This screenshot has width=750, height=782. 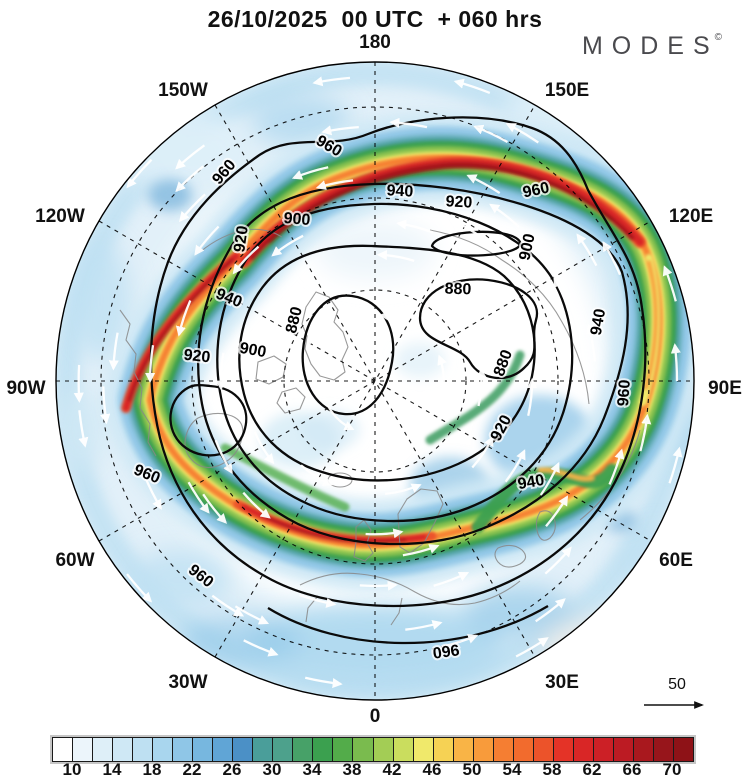 What do you see at coordinates (375, 716) in the screenshot?
I see `longitude-label: 0` at bounding box center [375, 716].